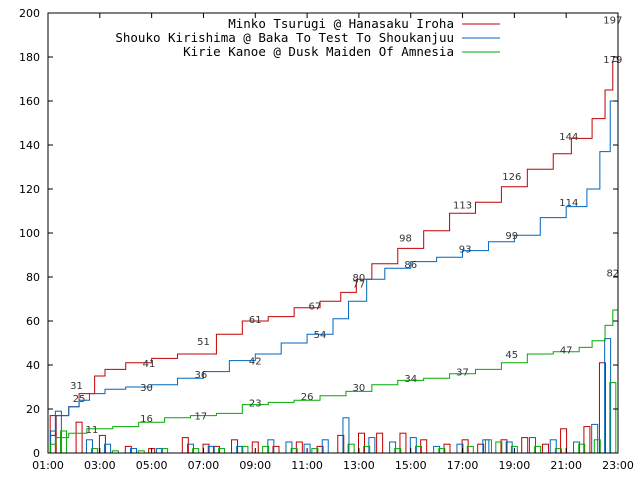 The image size is (640, 480). I want to click on y-tick-label: 60, so click(33, 321).